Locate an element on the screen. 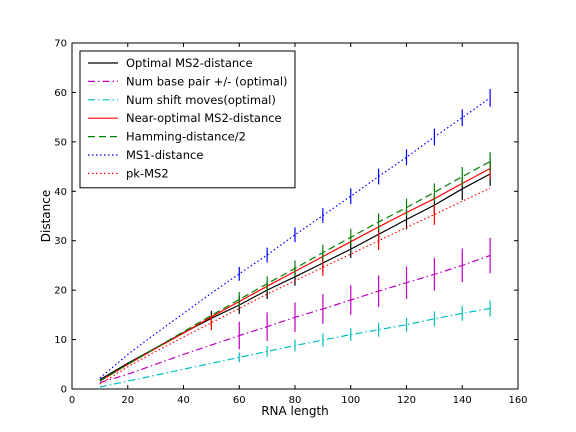 This screenshot has height=432, width=576. x-tick-label: 40 is located at coordinates (183, 400).